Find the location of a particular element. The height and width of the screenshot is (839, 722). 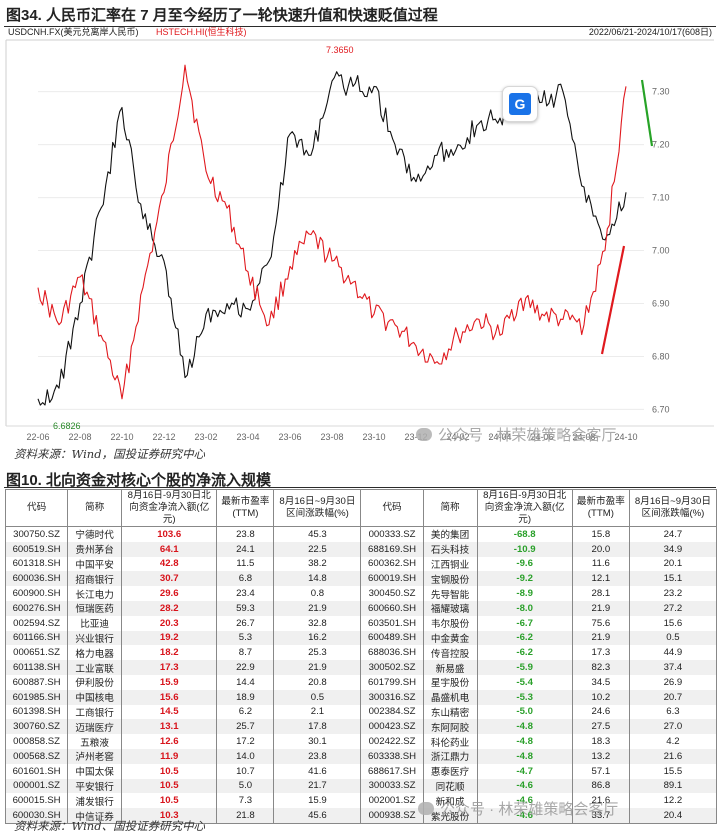

table-cell: -6.7 is located at coordinates (524, 623).